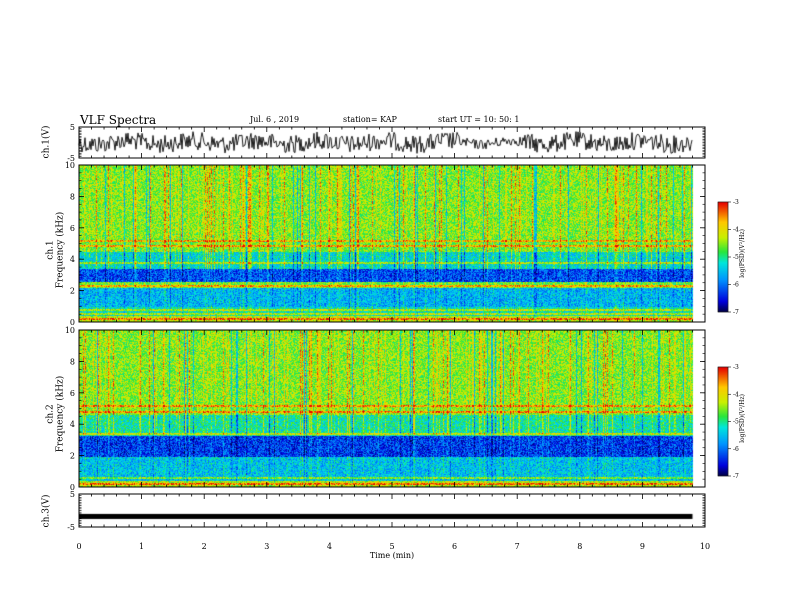 Image resolution: width=792 pixels, height=612 pixels. What do you see at coordinates (329, 546) in the screenshot?
I see `x-tick-label: 4` at bounding box center [329, 546].